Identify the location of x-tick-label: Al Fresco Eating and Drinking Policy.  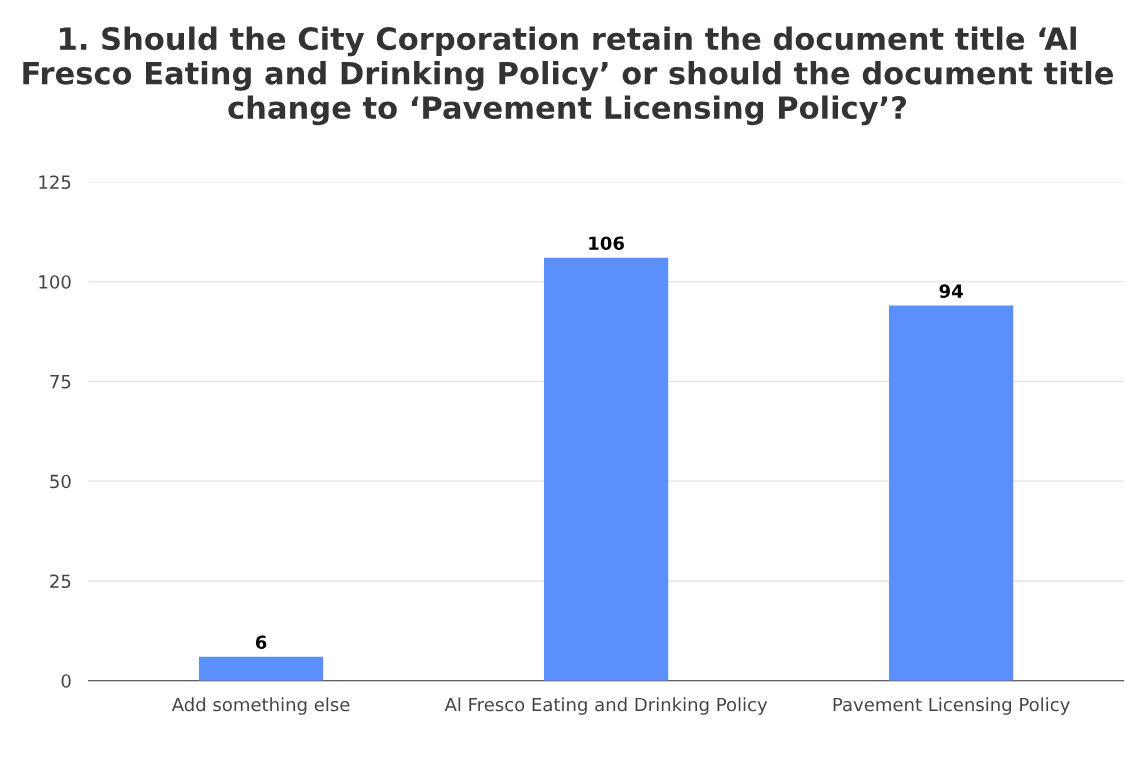
(606, 706).